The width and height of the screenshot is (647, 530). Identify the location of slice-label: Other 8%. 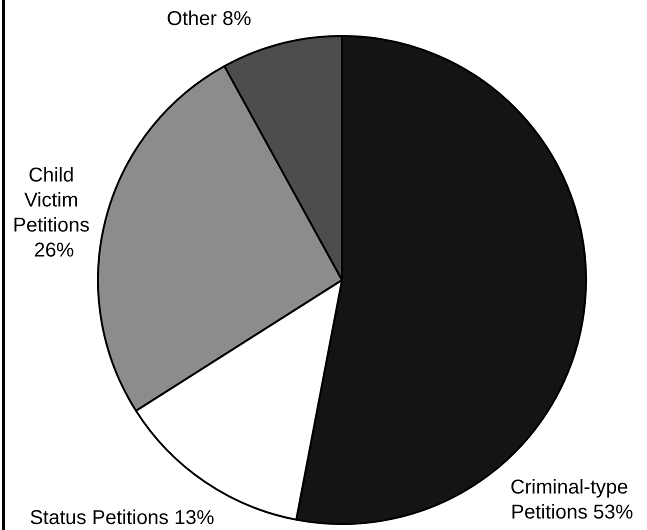
(209, 19).